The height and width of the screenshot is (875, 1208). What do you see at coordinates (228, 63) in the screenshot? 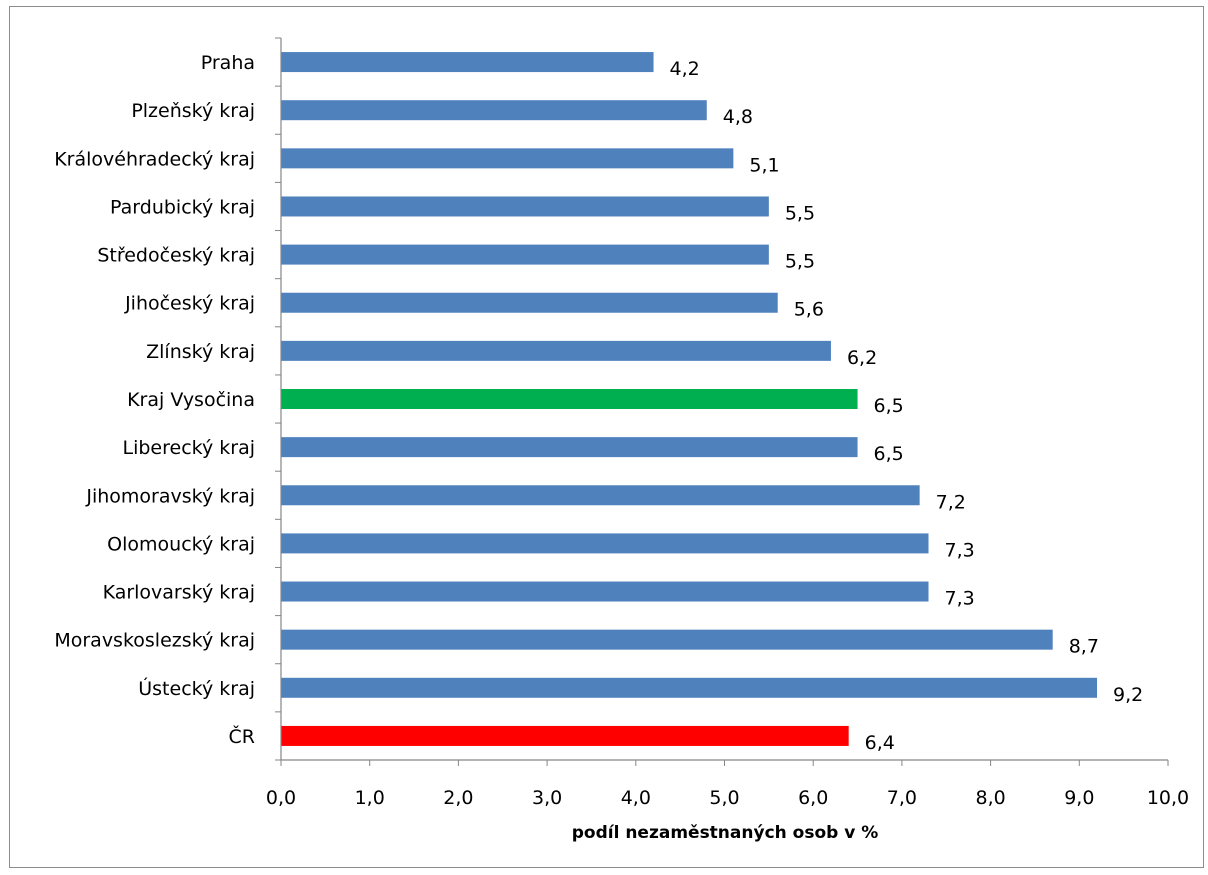
I see `category-label: Praha` at bounding box center [228, 63].